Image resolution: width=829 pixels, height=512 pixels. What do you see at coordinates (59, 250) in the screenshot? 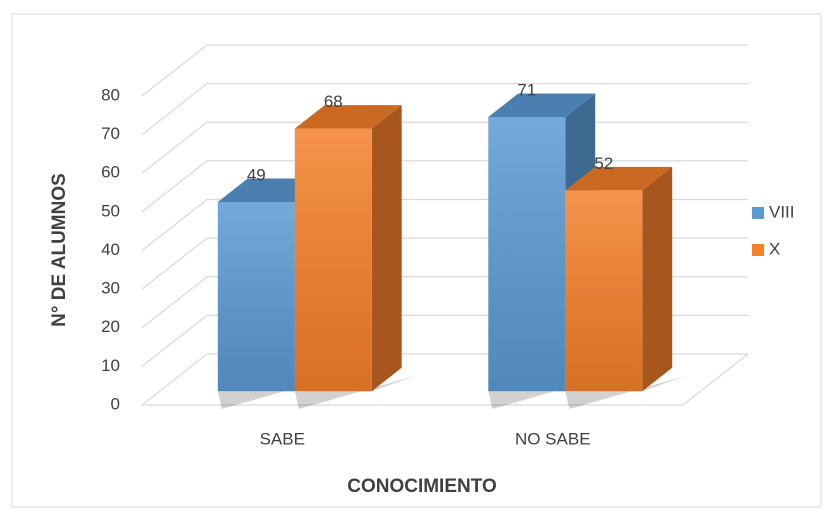
I see `y-axis-title: N° DE ALUMNOS` at bounding box center [59, 250].